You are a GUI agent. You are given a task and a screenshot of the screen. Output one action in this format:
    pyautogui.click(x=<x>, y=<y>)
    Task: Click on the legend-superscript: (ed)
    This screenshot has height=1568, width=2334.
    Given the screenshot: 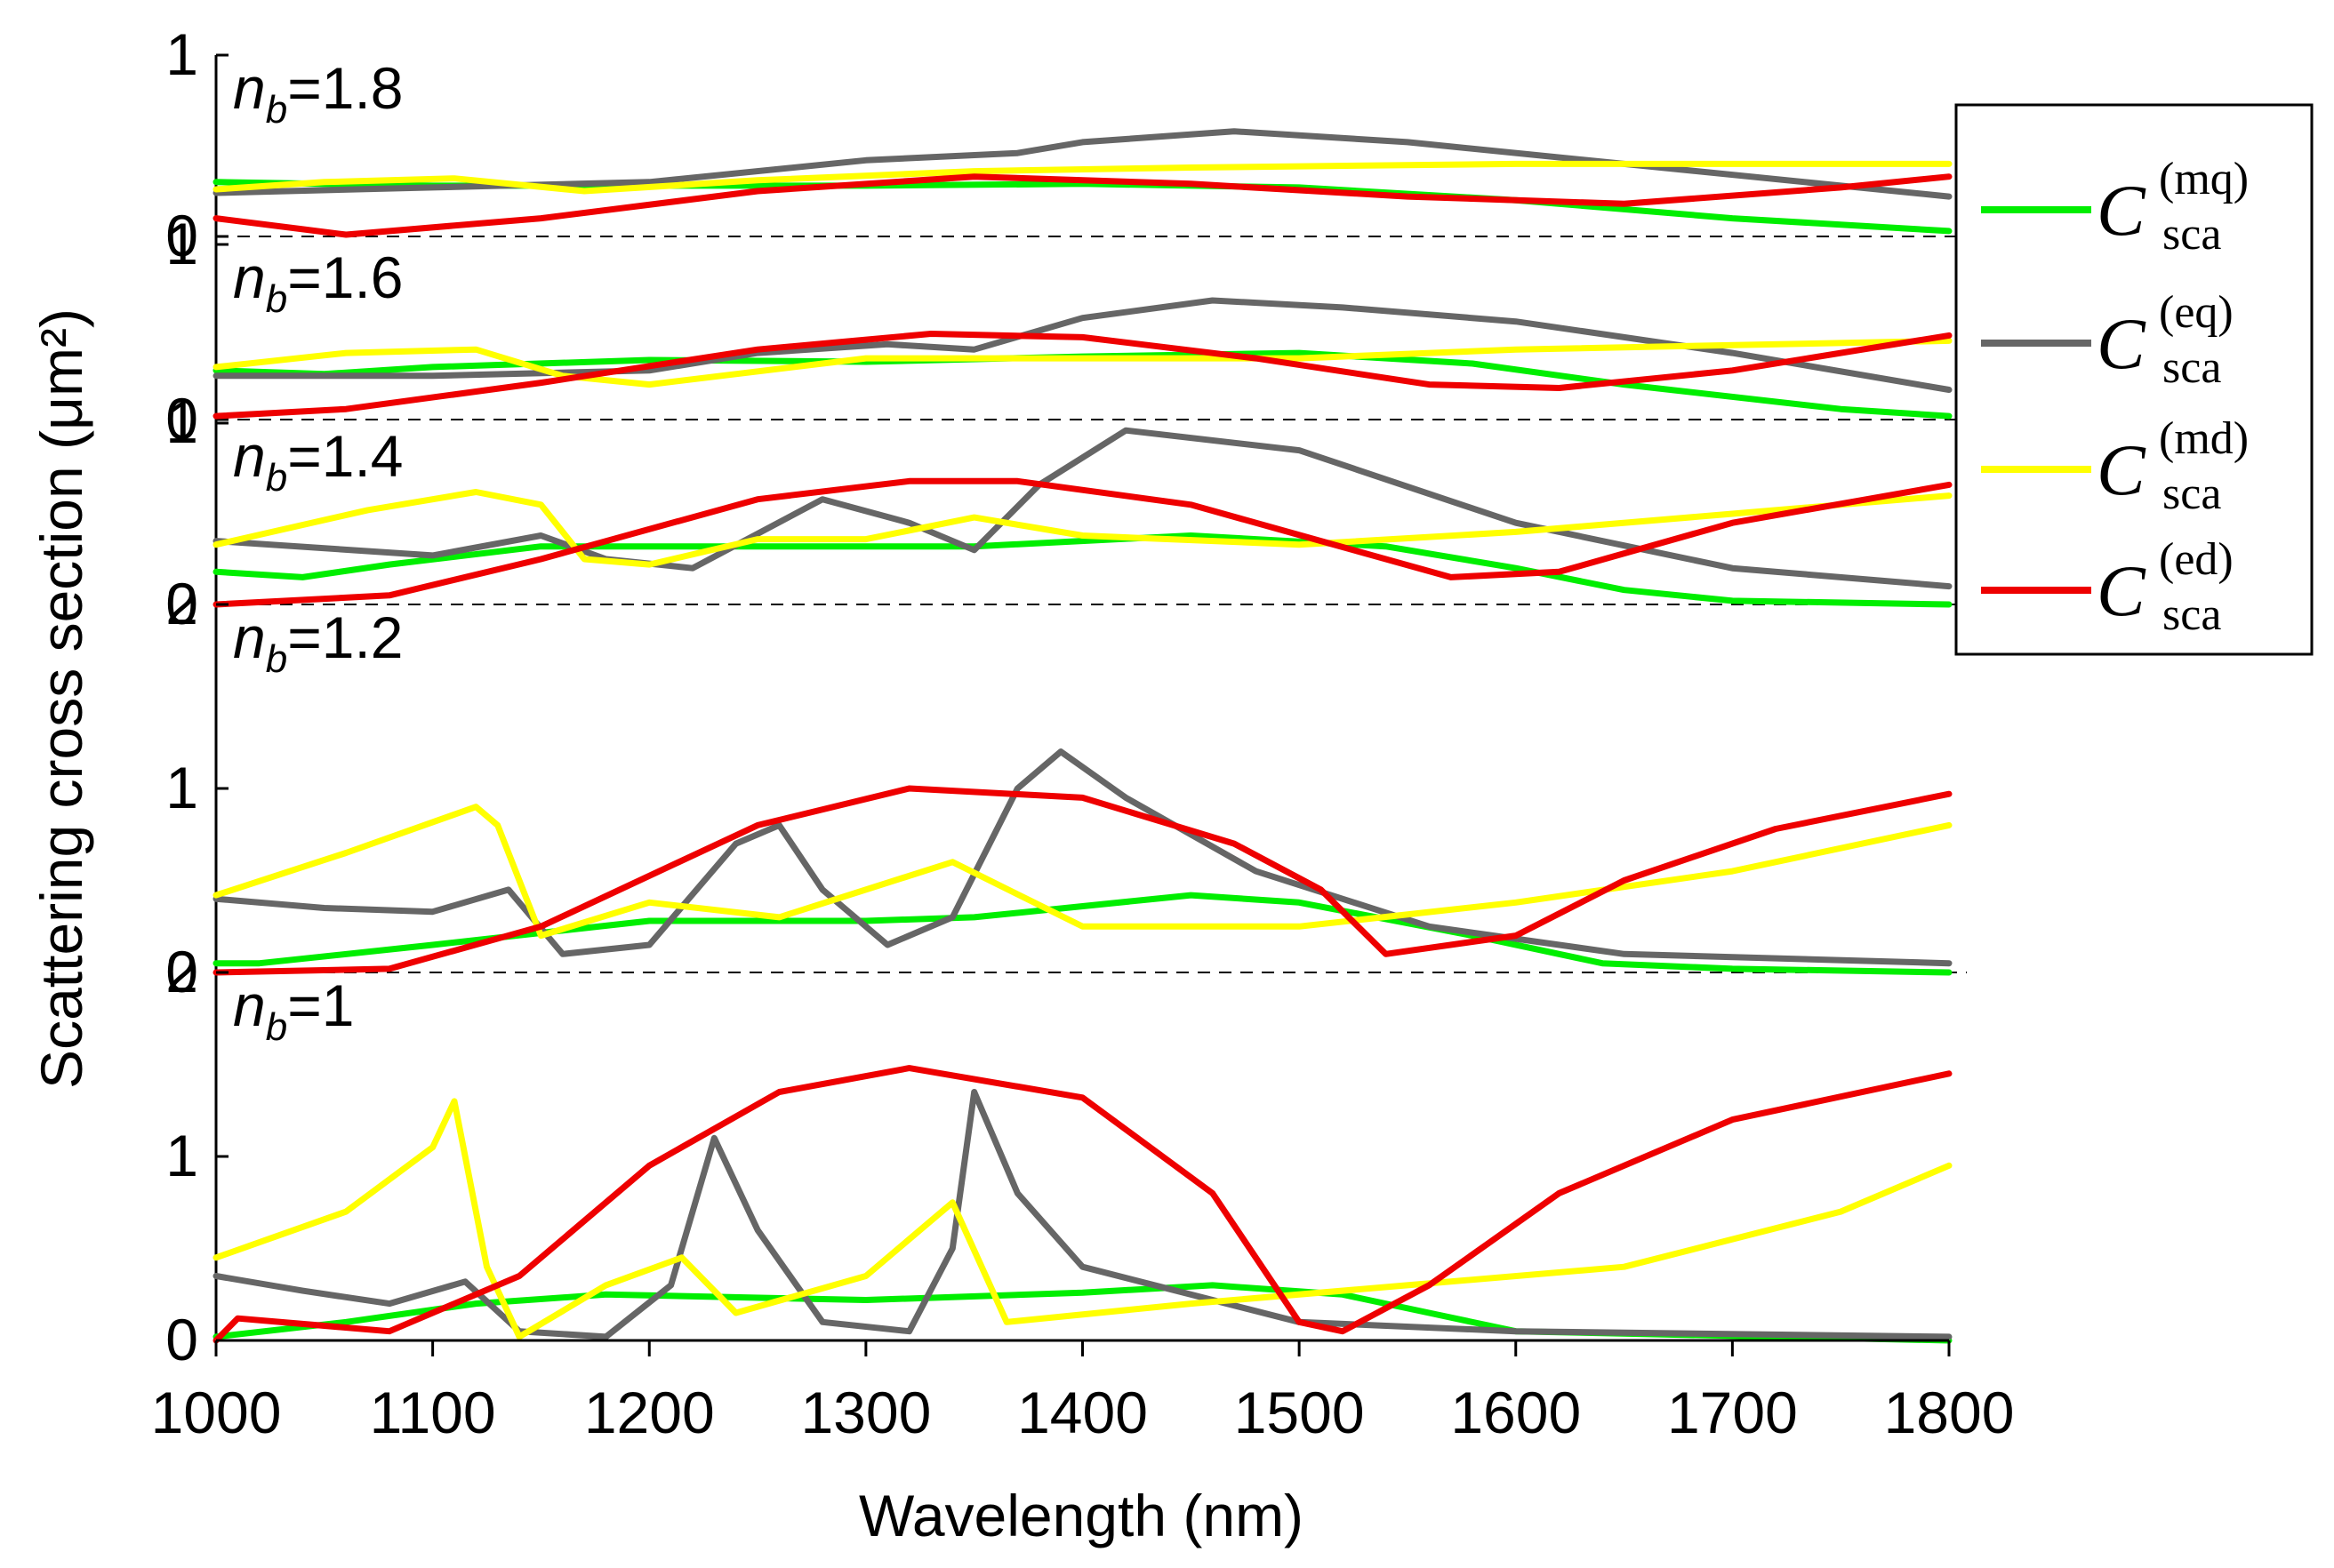 What is the action you would take?
    pyautogui.click(x=2196, y=559)
    